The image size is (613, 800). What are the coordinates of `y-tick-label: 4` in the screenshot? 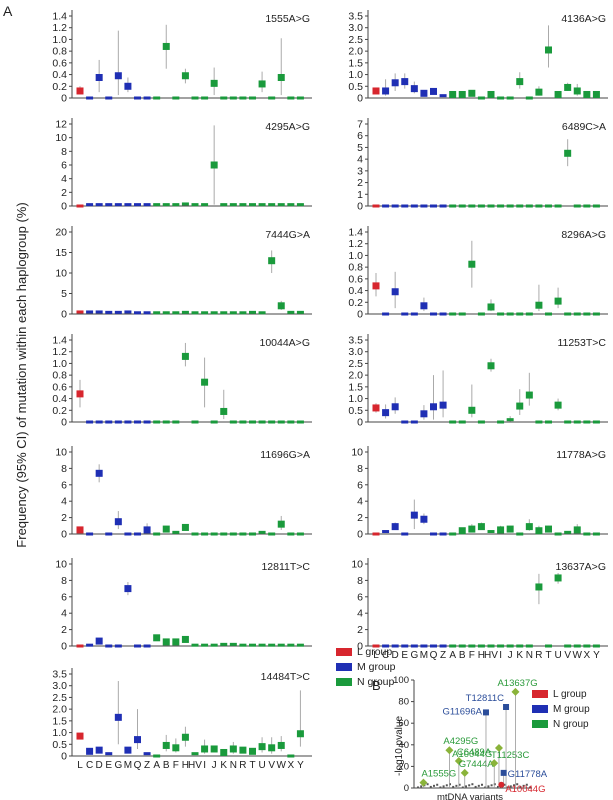 It's located at (360, 614).